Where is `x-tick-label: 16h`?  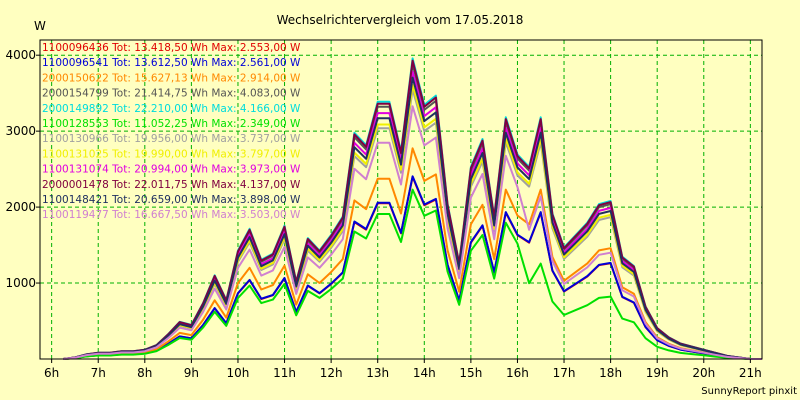 x-tick-label: 16h is located at coordinates (517, 373).